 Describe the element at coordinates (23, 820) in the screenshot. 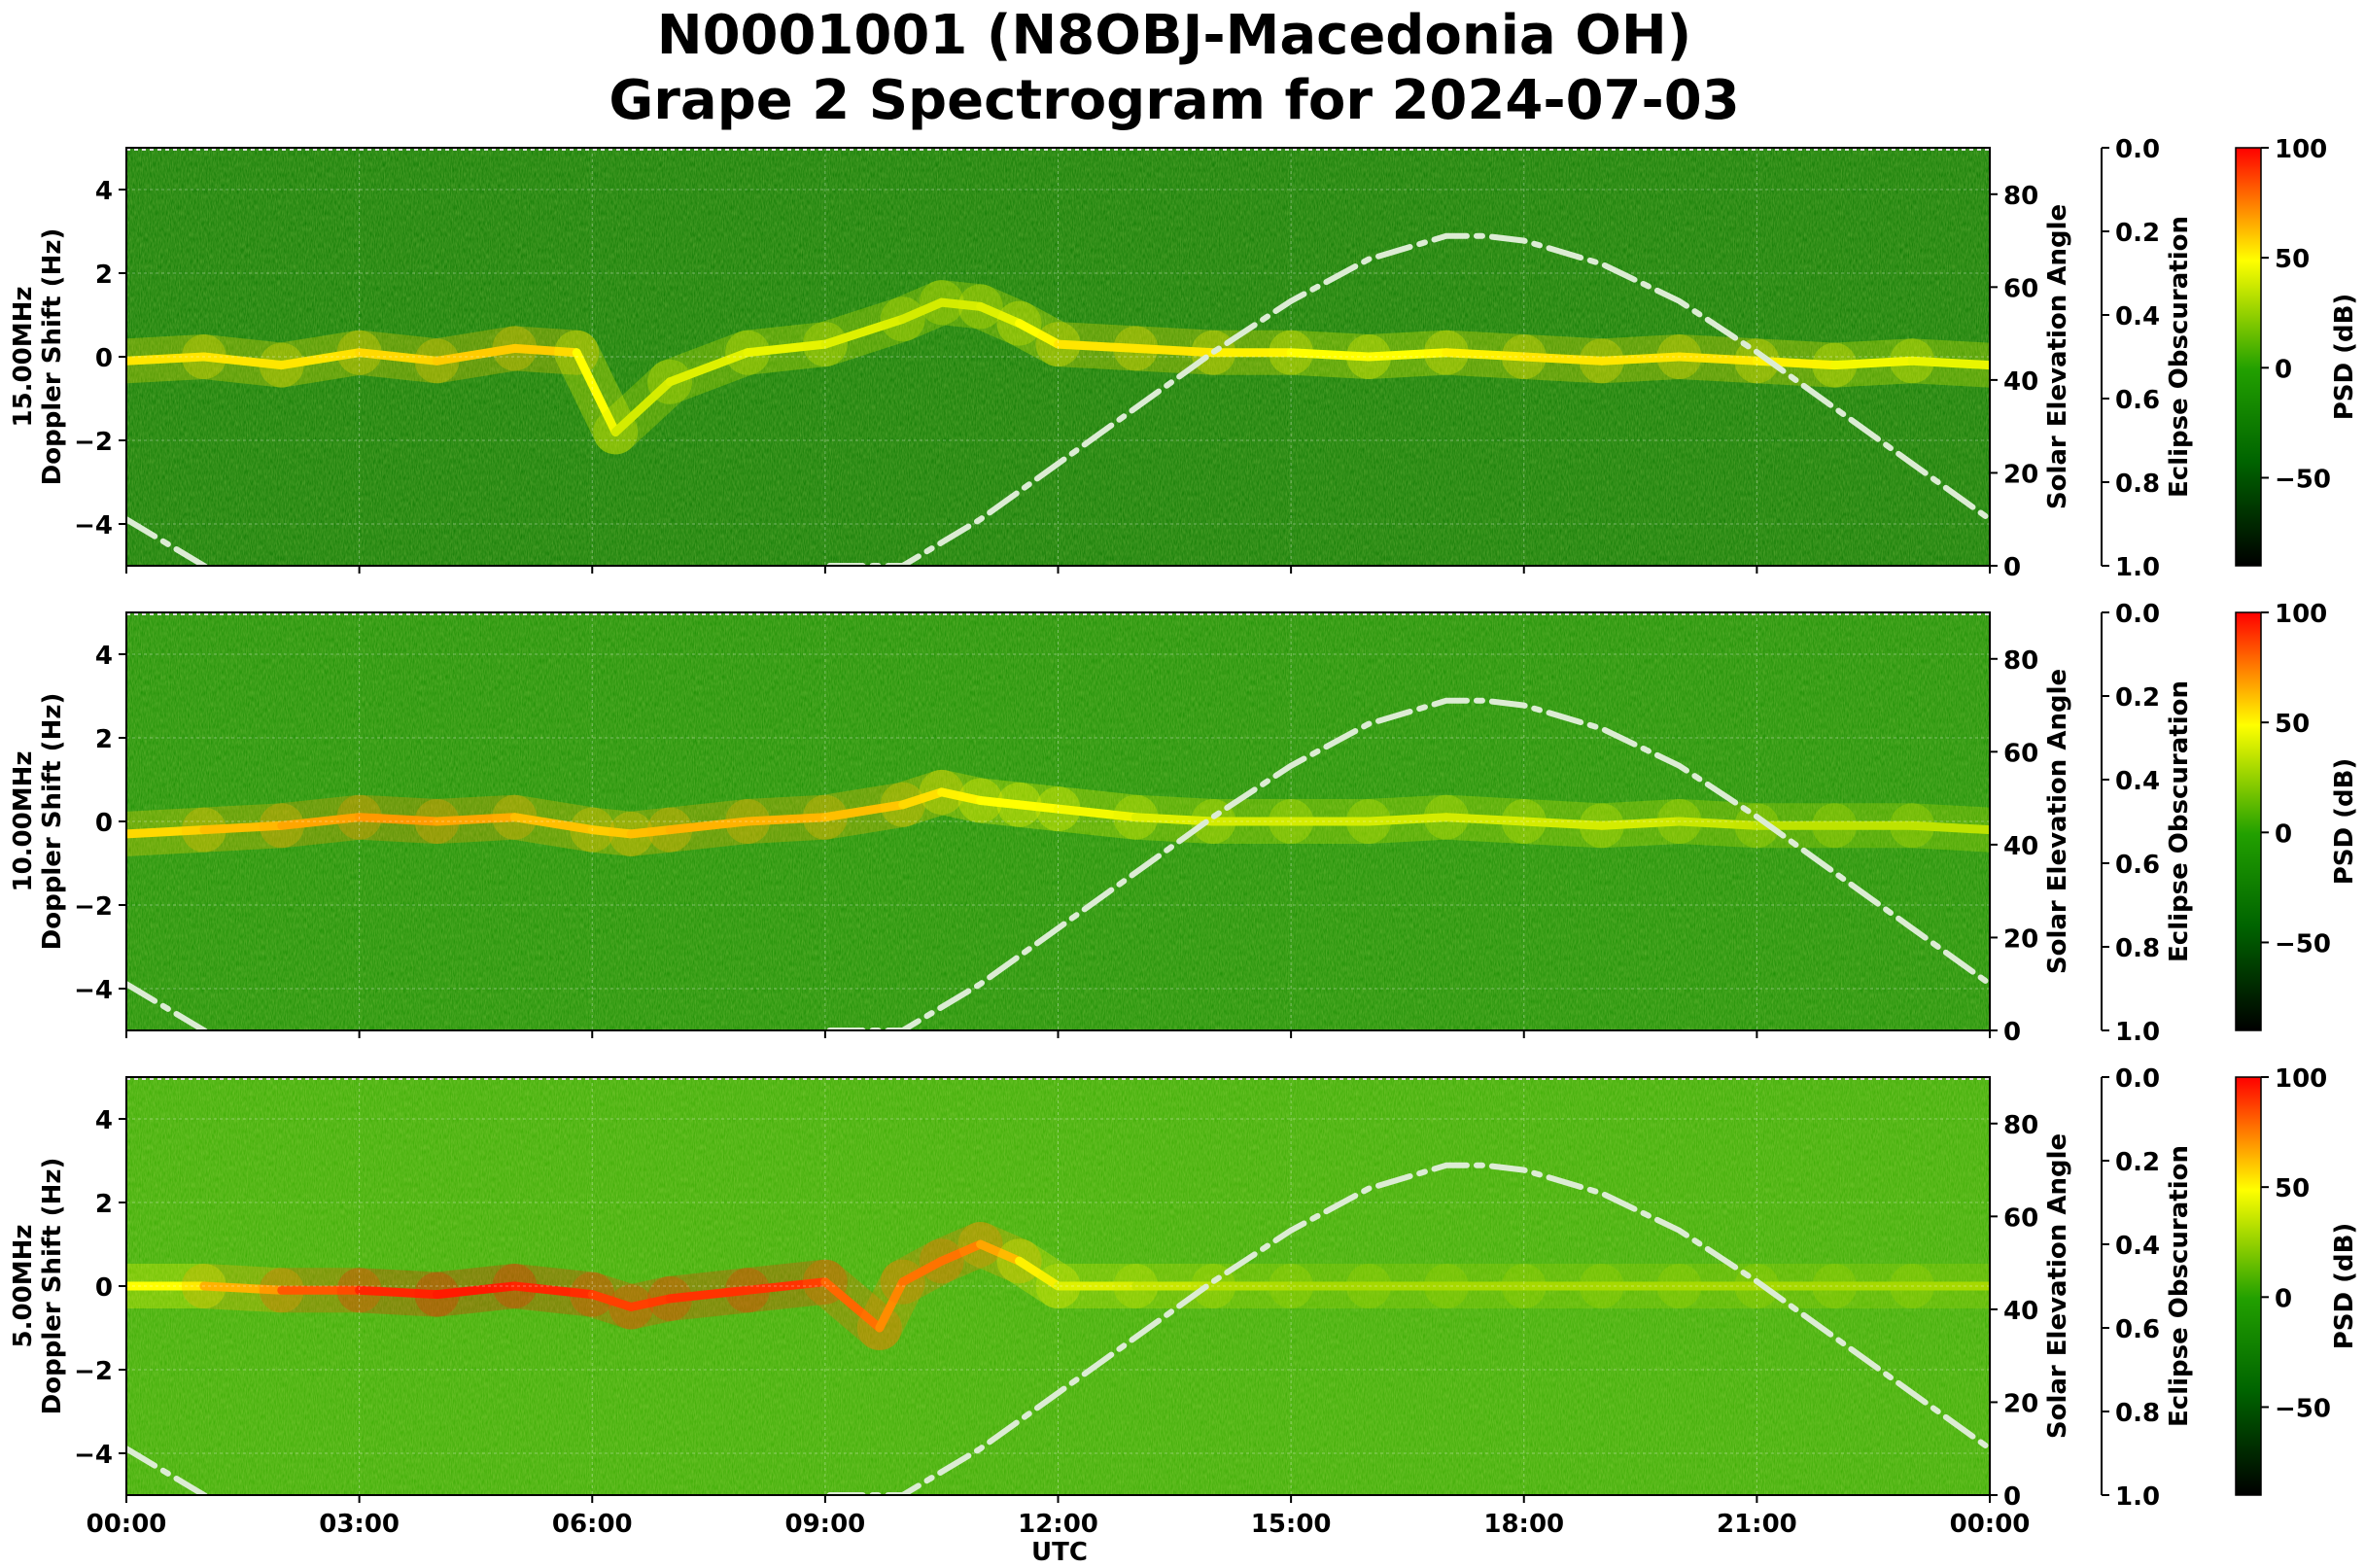

I see `y-axis-label-frequency: 10.00MHz` at that location.